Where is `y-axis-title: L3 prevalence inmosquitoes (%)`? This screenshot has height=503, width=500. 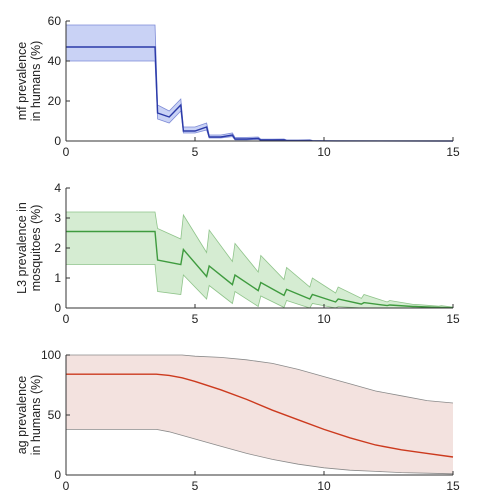
y-axis-title: L3 prevalence inmosquitoes (%) is located at coordinates (29, 248).